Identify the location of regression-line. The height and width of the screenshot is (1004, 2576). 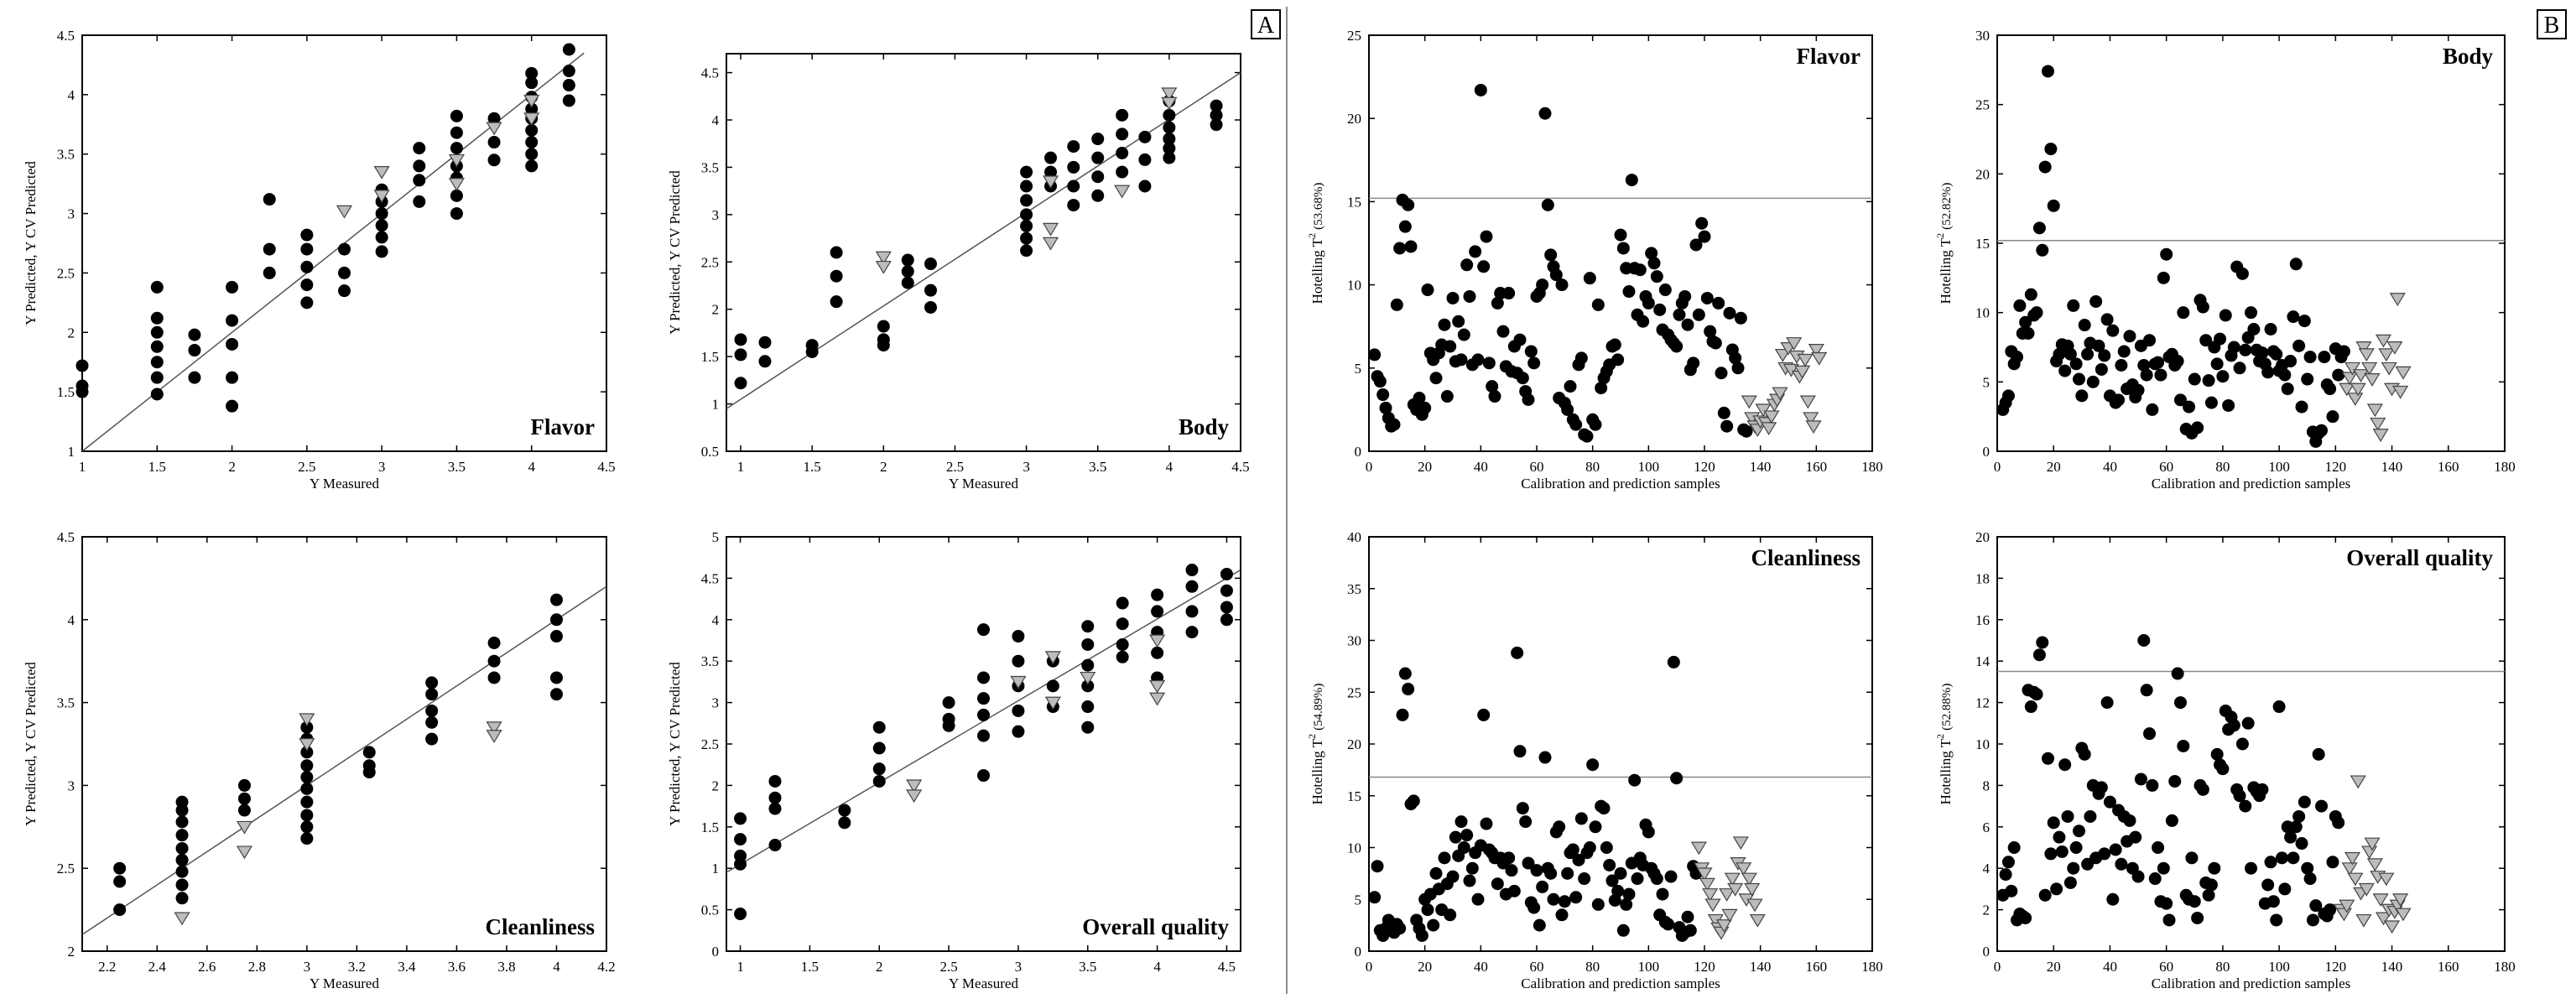
(983, 240).